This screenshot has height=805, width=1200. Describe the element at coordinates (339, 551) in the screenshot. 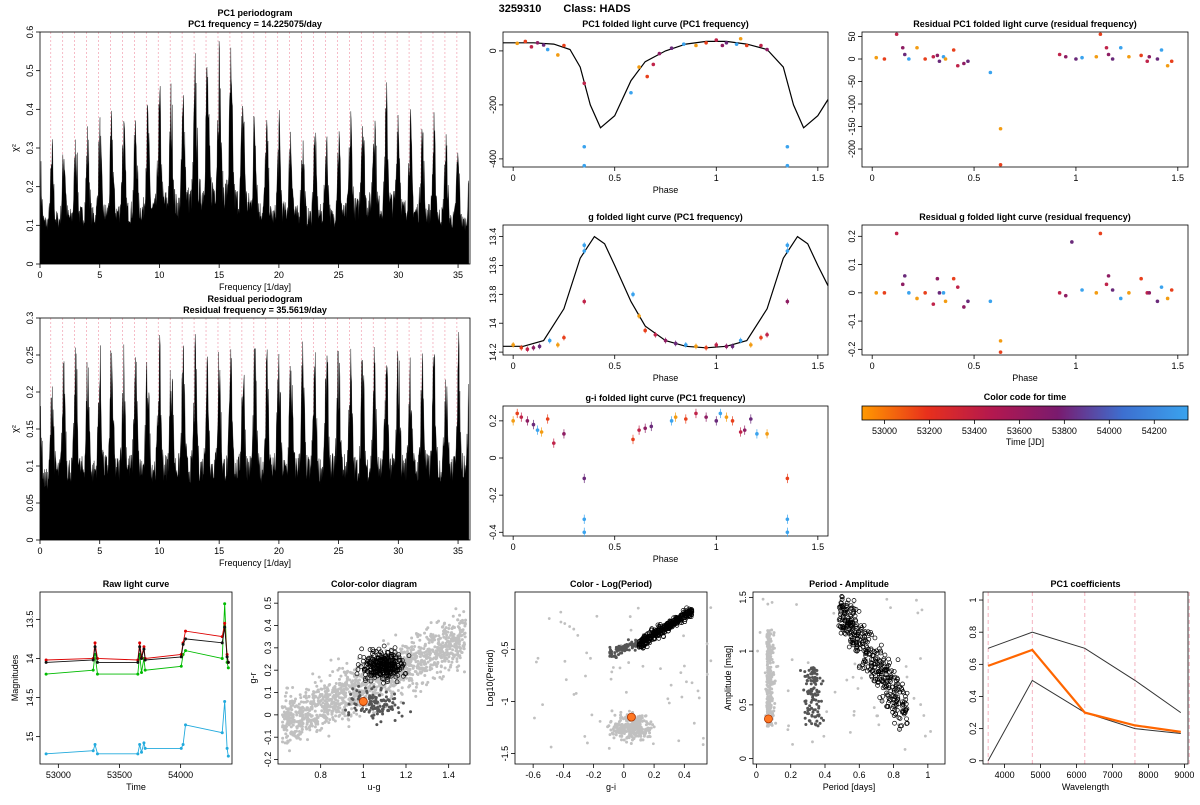

I see `x-tick-label: 25` at that location.